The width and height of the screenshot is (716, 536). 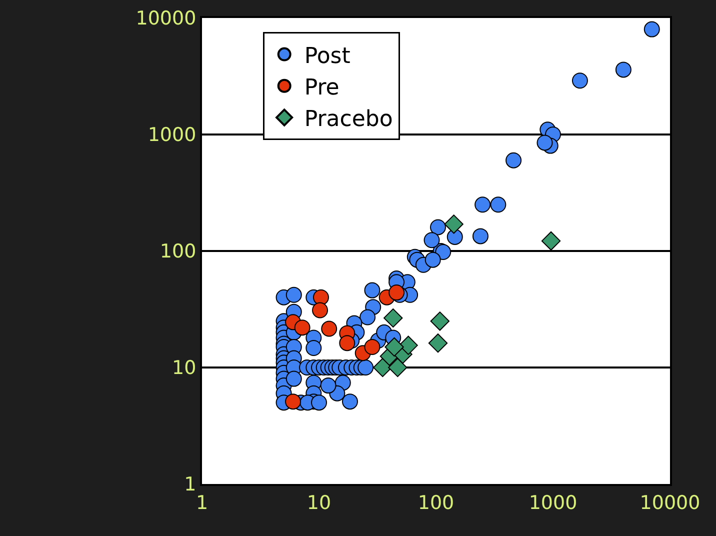 What do you see at coordinates (322, 87) in the screenshot?
I see `legend-label: Pre` at bounding box center [322, 87].